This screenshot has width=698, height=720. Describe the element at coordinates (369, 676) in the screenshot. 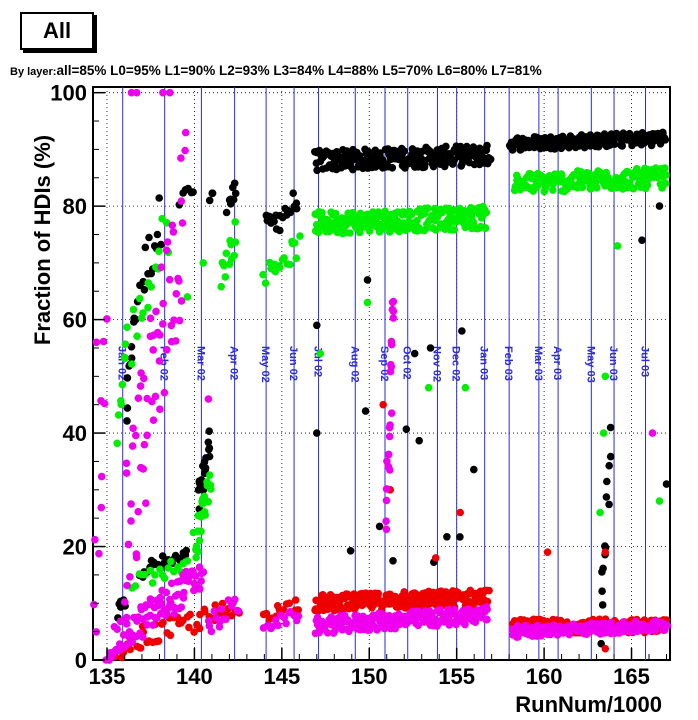

I see `x-tick-label: 150` at that location.